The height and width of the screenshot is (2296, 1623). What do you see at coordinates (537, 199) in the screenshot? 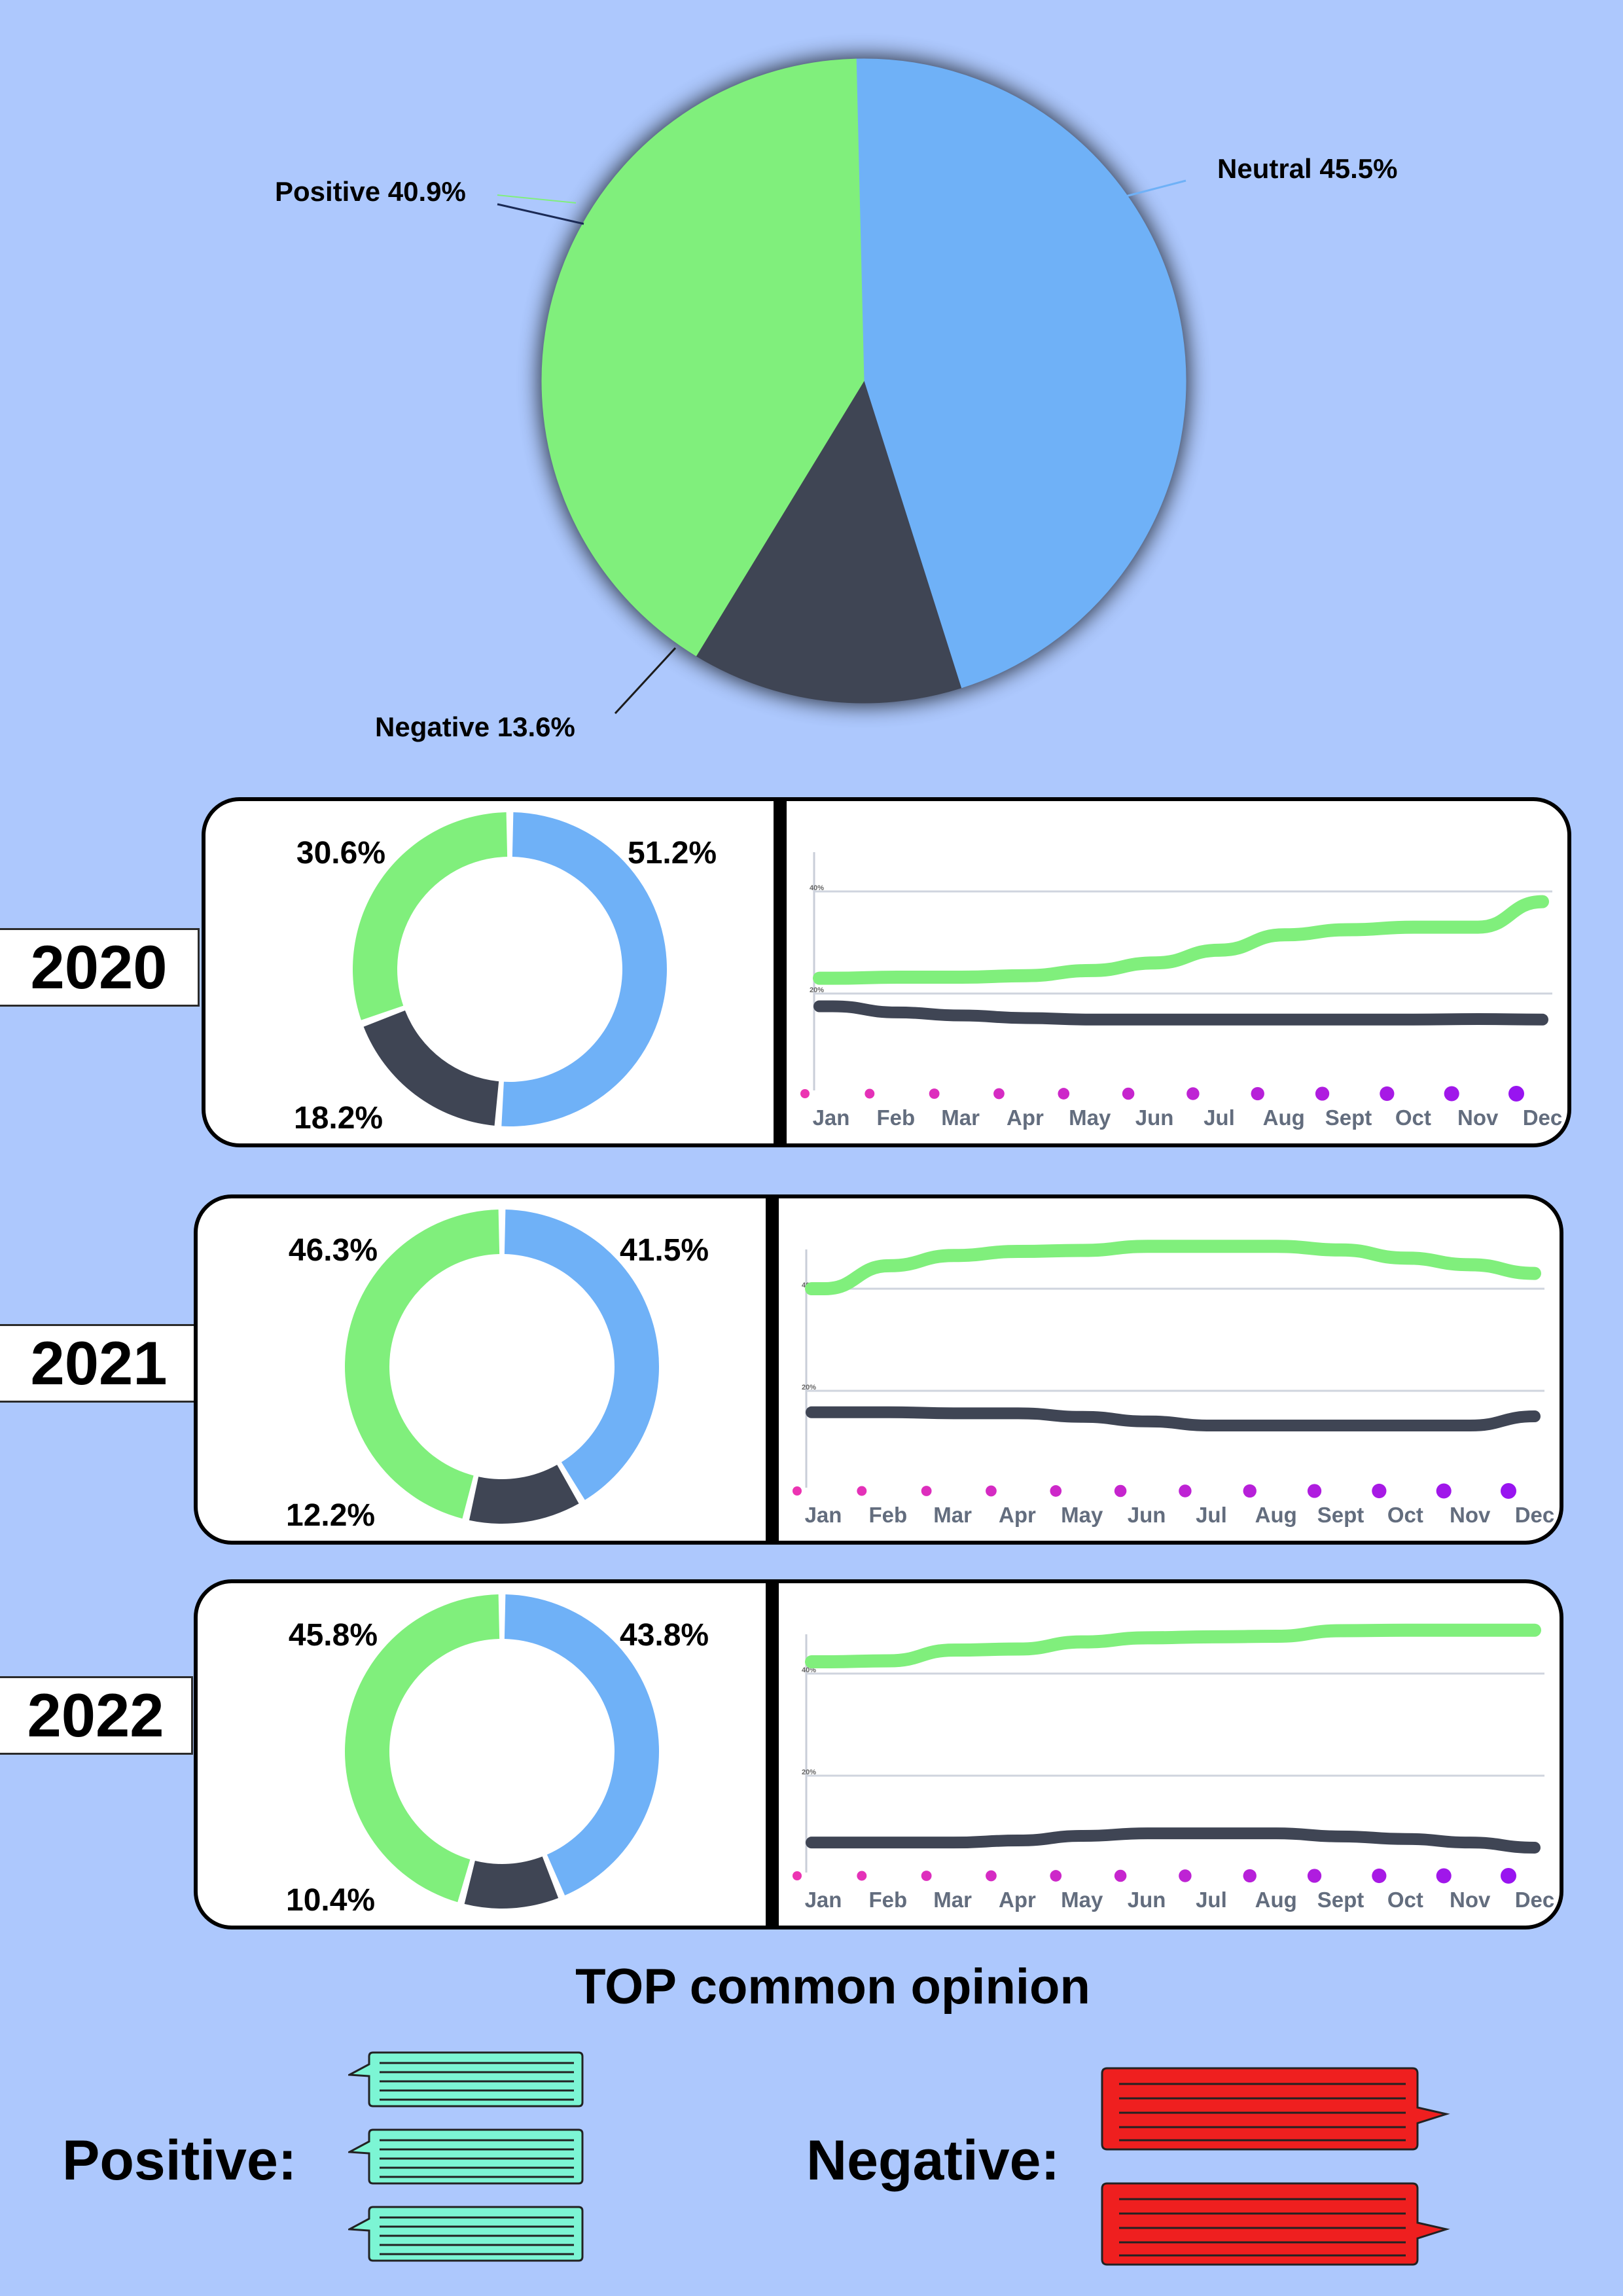
I see `pie-leader-positive-light` at bounding box center [537, 199].